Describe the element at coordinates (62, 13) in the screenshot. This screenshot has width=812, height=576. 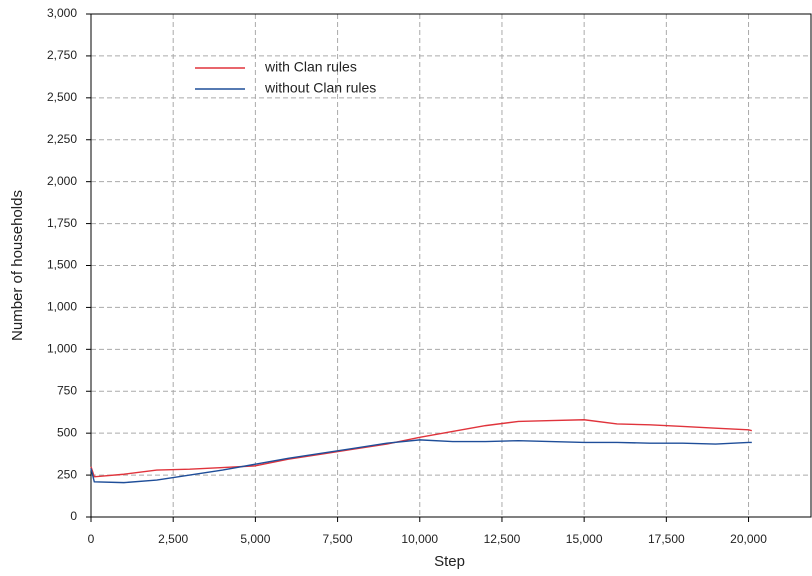
I see `y-tick-label: 3,000` at that location.